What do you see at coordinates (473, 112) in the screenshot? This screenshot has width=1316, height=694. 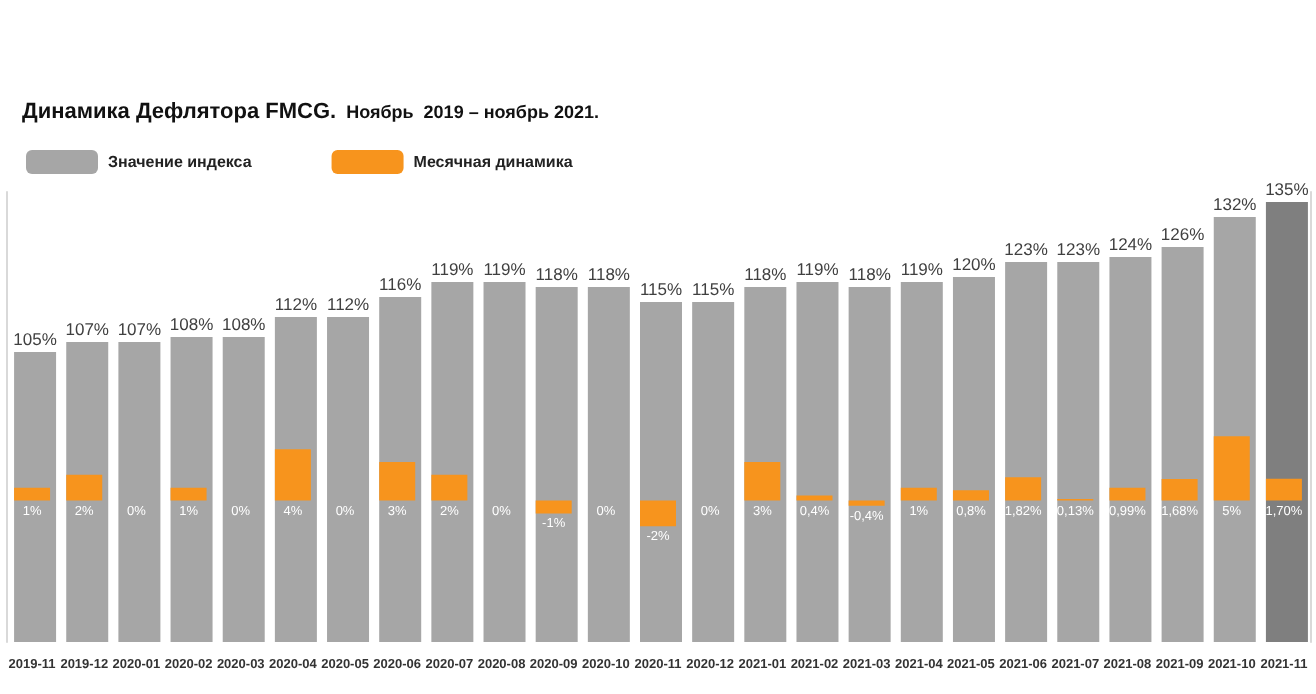 I see `chart-subtitle: Ноябрь 2019 – ноябрь 2021.` at bounding box center [473, 112].